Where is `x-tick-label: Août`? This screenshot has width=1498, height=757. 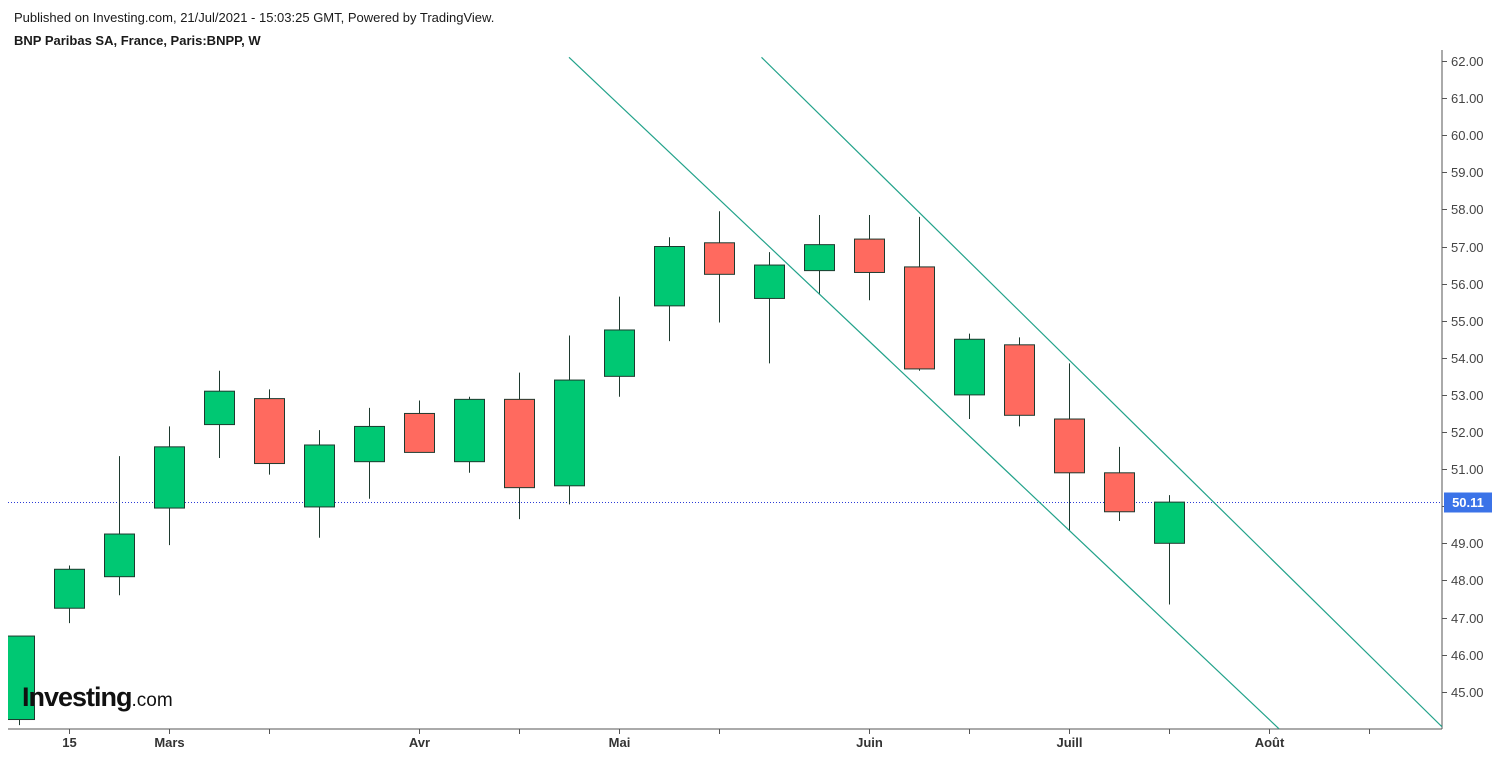
x-tick-label: Août is located at coordinates (1270, 742).